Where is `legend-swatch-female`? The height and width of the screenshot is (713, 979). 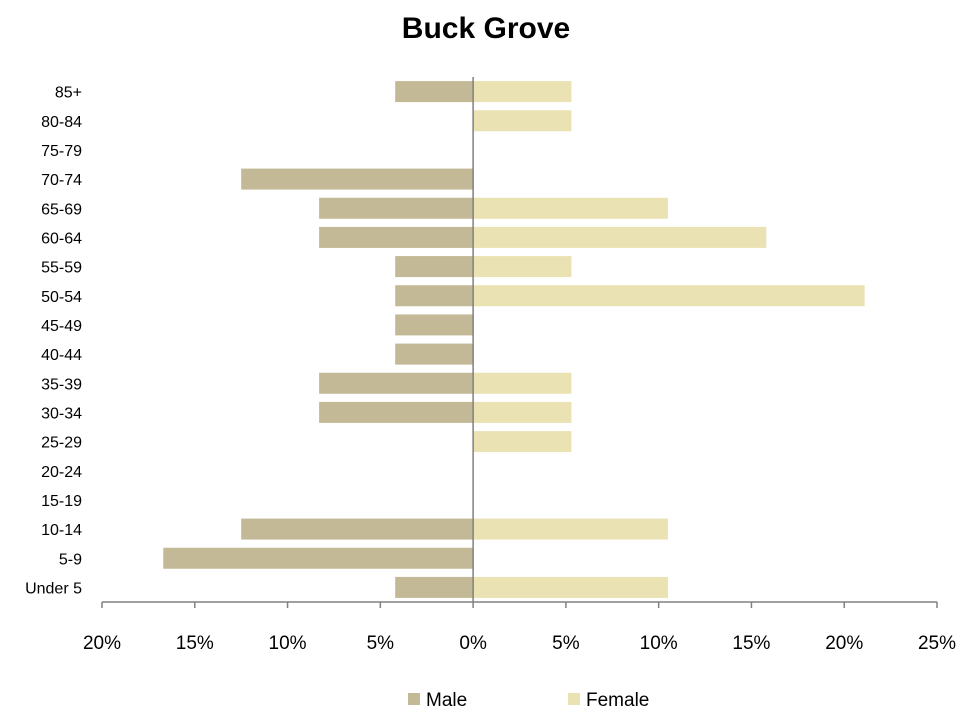
legend-swatch-female is located at coordinates (574, 699).